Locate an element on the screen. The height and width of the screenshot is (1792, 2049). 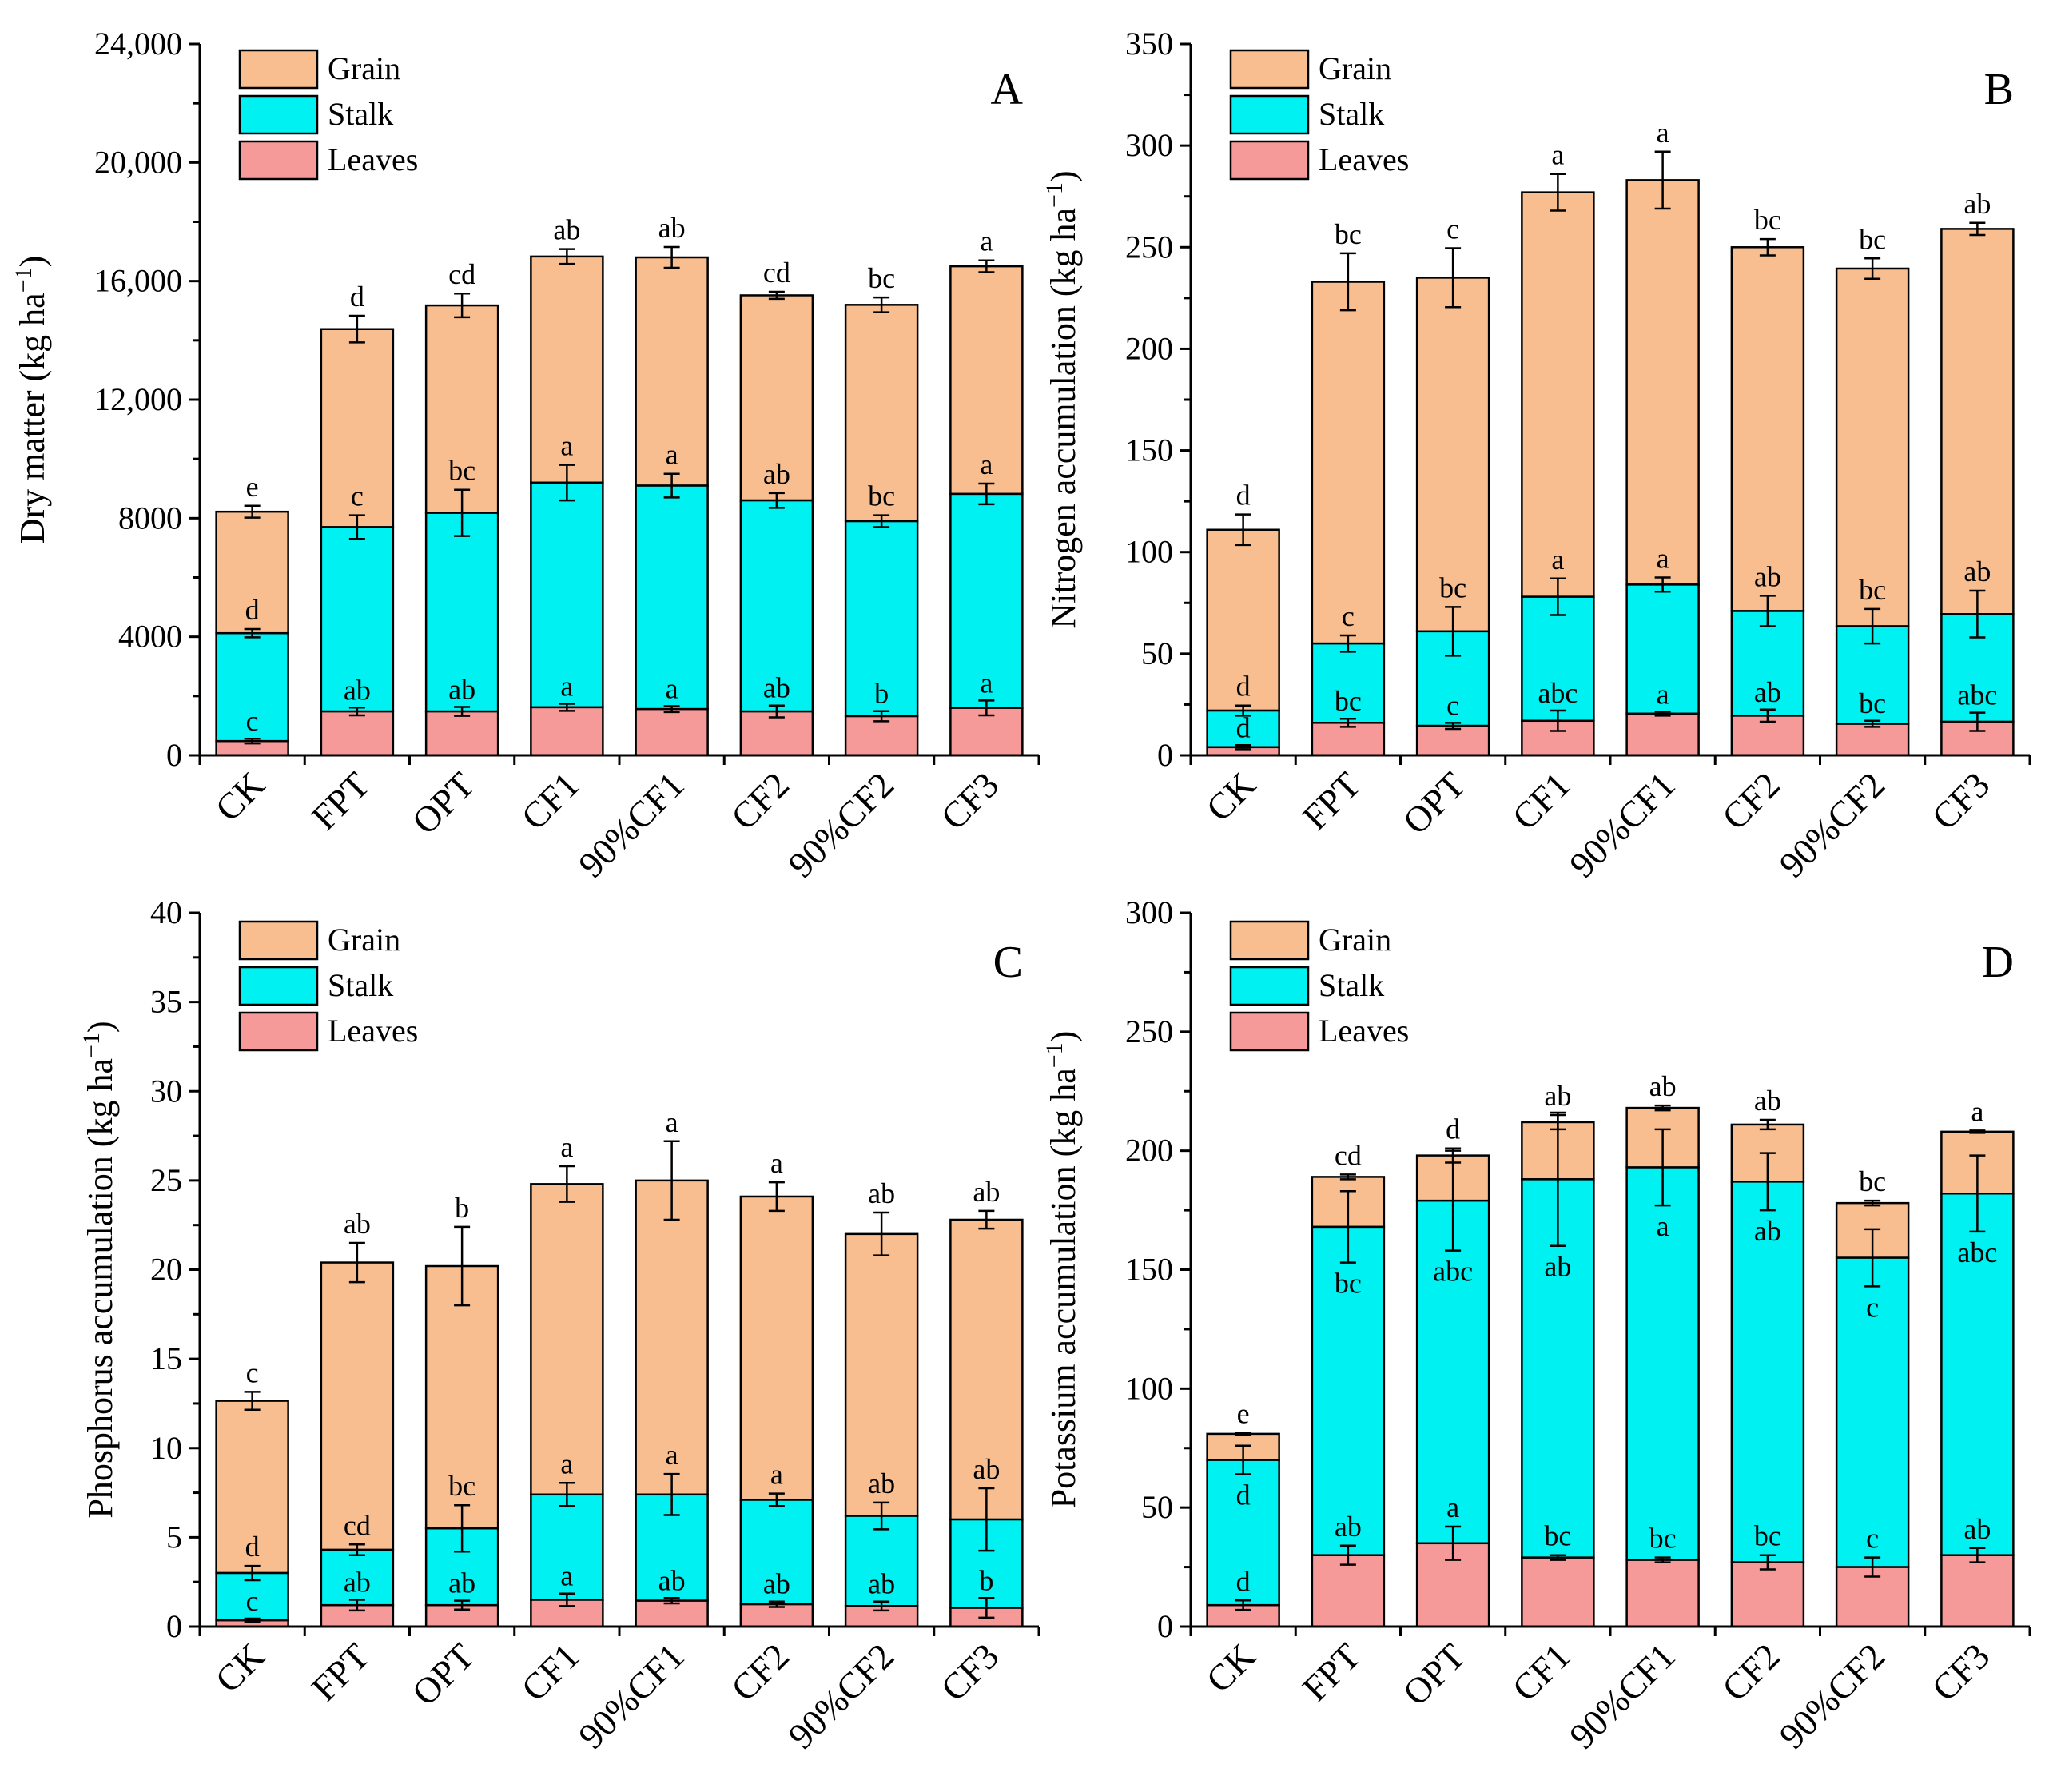
y-tick-label: 20 is located at coordinates (166, 1270).